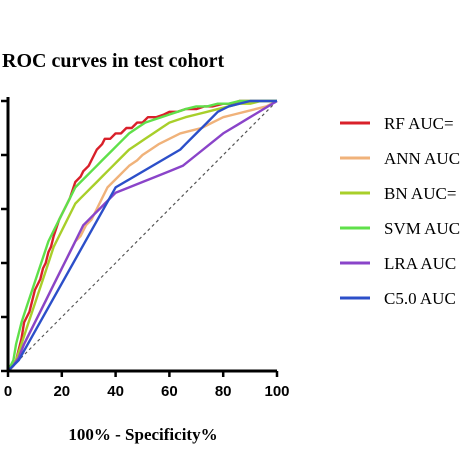 Image resolution: width=474 pixels, height=474 pixels. Describe the element at coordinates (4, 236) in the screenshot. I see `y-ticks` at that location.